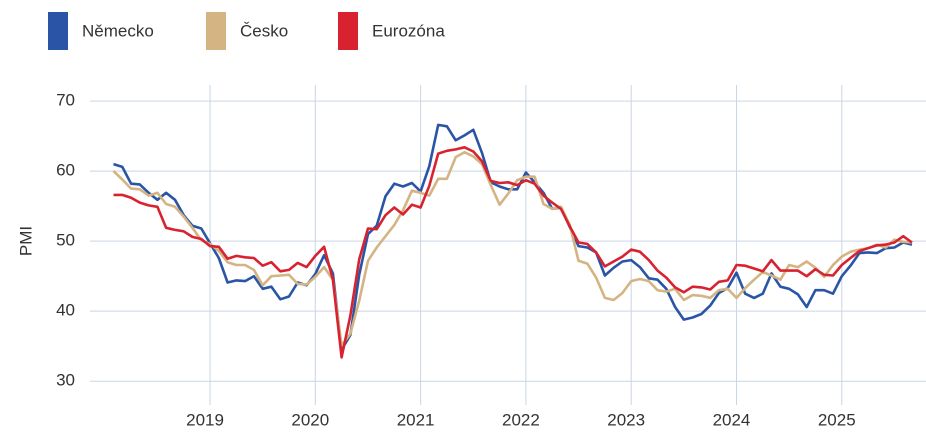  Describe the element at coordinates (65, 310) in the screenshot. I see `y-tick-label: 40` at that location.